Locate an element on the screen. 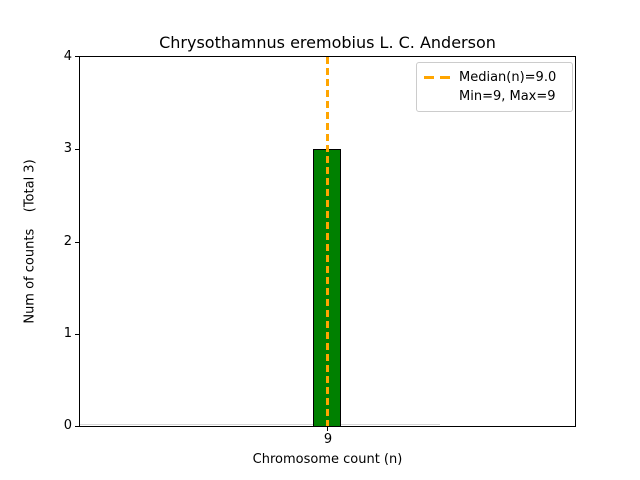 The image size is (640, 480). legend-handle-spacer is located at coordinates (437, 96).